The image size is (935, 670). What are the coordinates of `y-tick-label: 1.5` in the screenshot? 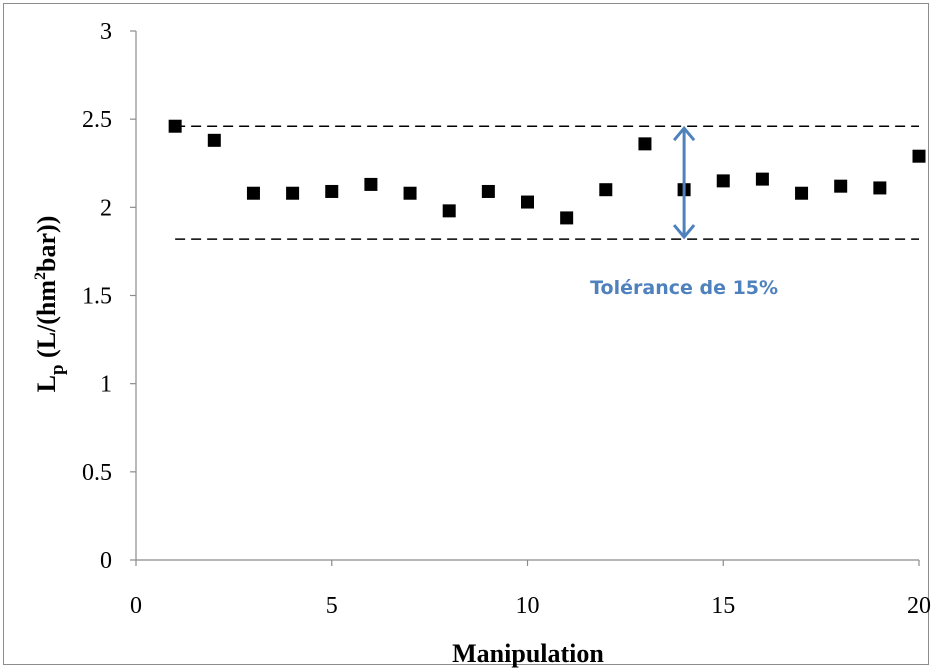 It's located at (97, 297).